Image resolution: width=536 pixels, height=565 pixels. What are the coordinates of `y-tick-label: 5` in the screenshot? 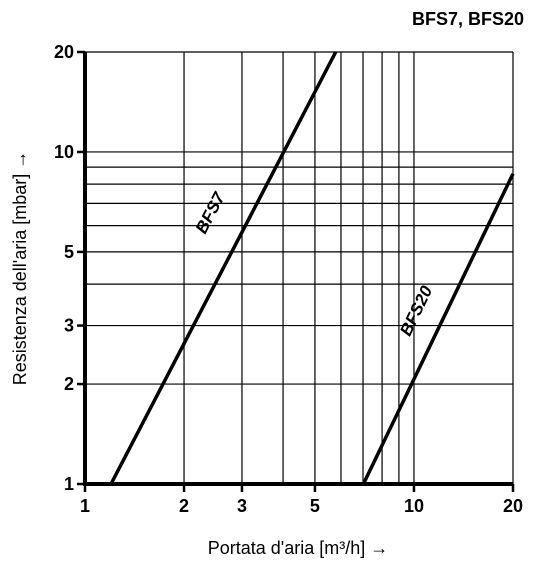 It's located at (69, 252).